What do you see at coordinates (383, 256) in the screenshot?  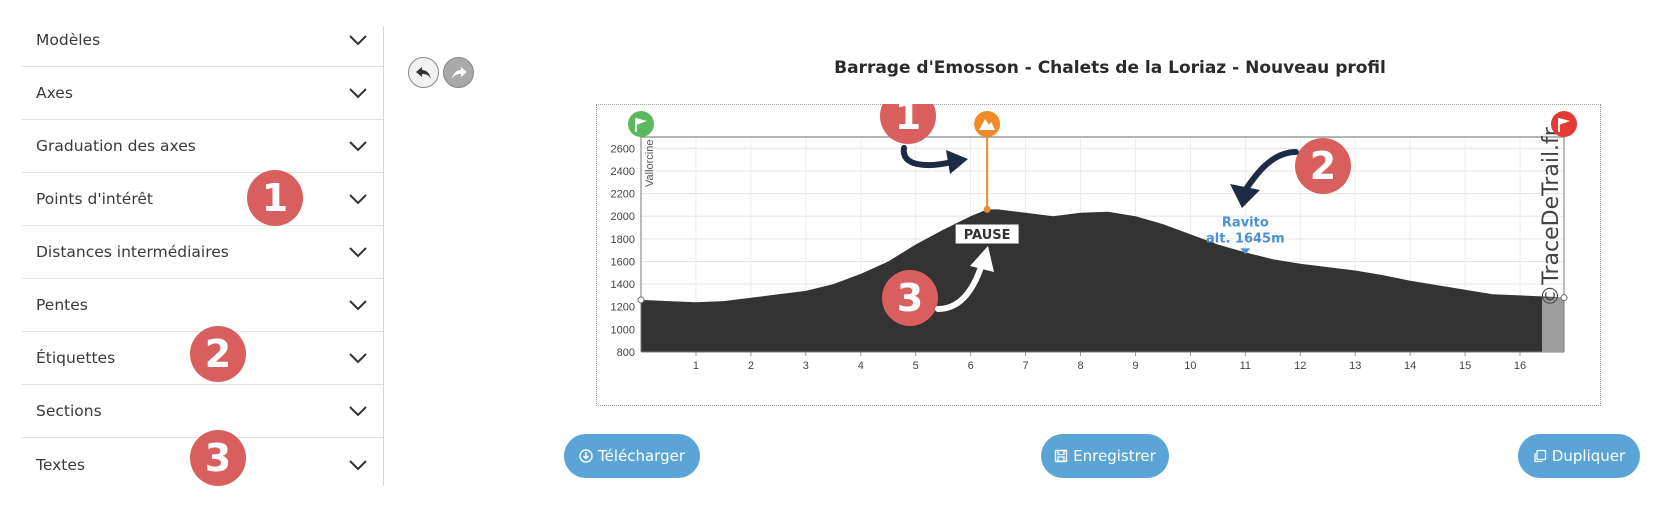 I see `sidebar-divider` at bounding box center [383, 256].